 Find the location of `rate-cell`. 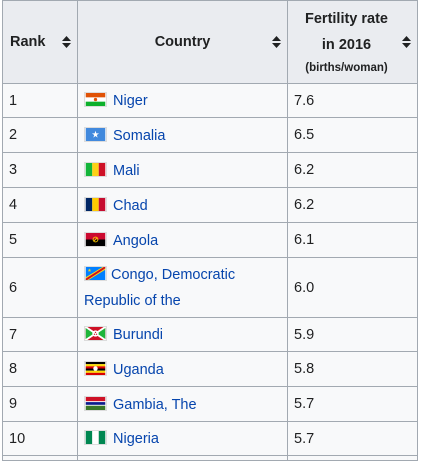

rate-cell is located at coordinates (352, 458).